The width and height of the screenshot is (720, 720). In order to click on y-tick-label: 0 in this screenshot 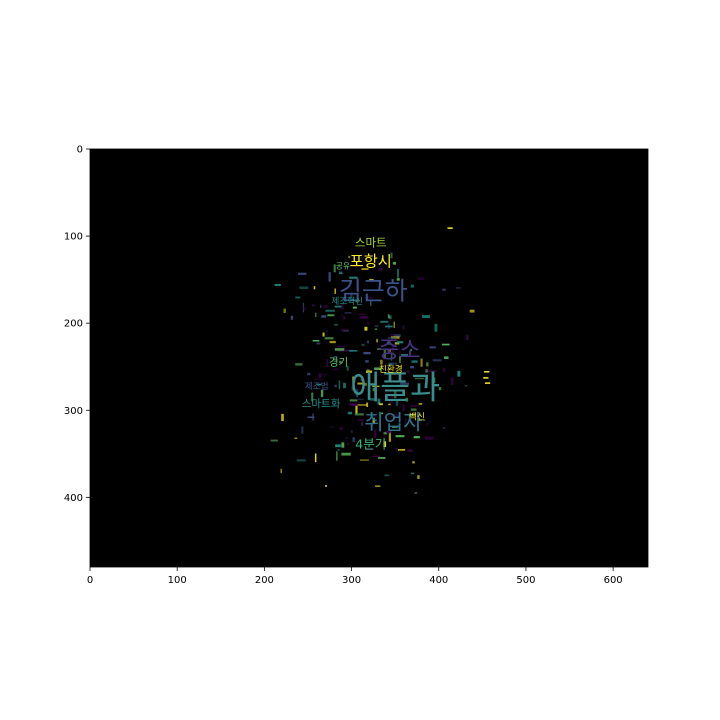, I will do `click(80, 150)`.